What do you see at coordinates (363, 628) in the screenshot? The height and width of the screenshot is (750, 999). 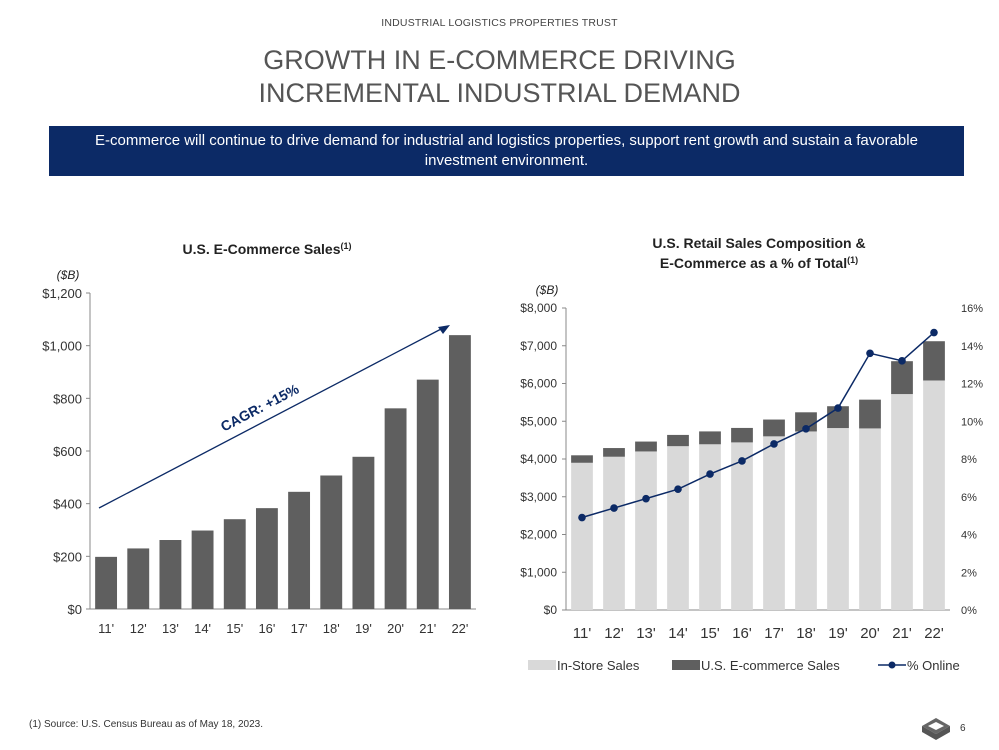 I see `chart1-x-tick-label: 19'` at bounding box center [363, 628].